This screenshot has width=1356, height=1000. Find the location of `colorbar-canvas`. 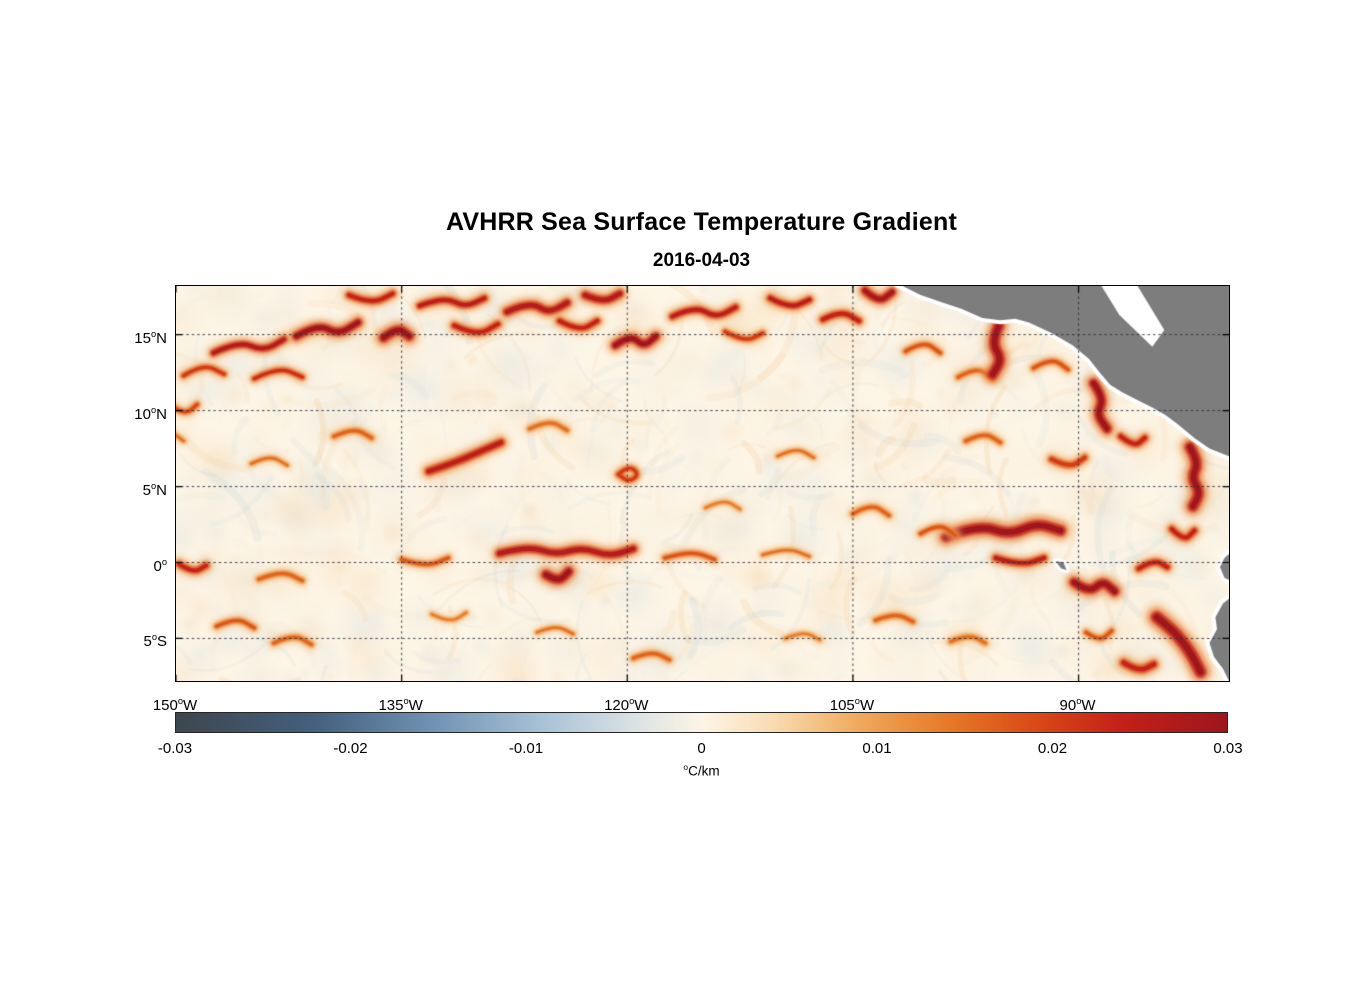

colorbar-canvas is located at coordinates (701, 722).